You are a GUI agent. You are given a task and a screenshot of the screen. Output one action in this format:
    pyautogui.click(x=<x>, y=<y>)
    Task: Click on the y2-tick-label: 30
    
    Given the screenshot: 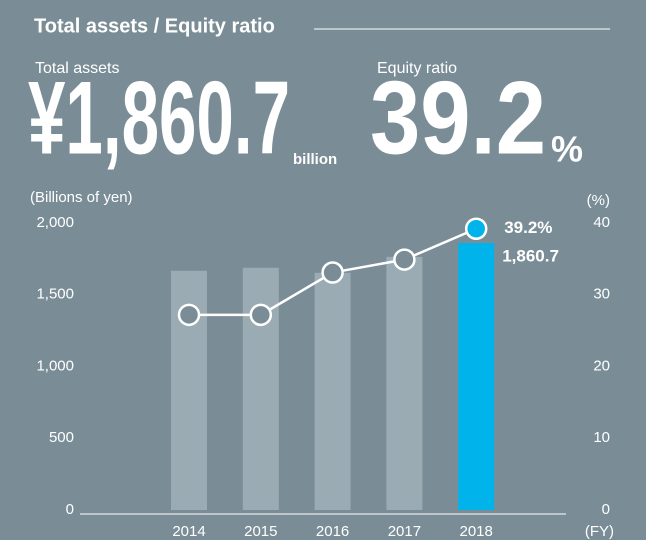 What is the action you would take?
    pyautogui.click(x=601, y=294)
    